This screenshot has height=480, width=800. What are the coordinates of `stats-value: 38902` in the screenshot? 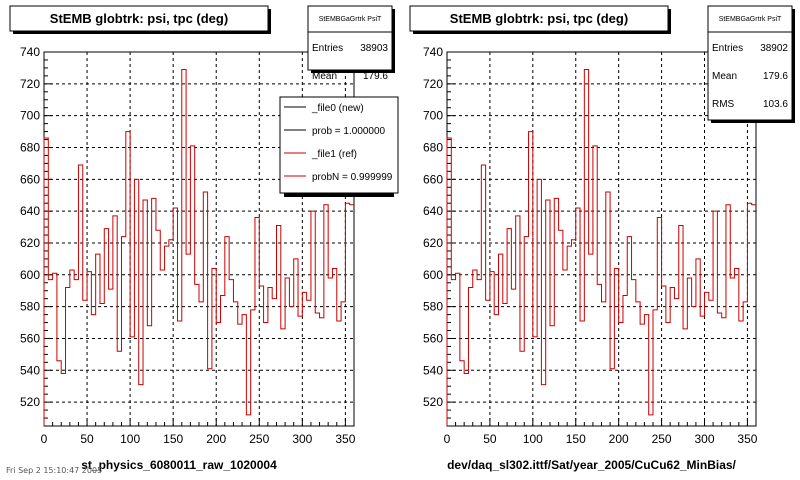 It's located at (774, 48).